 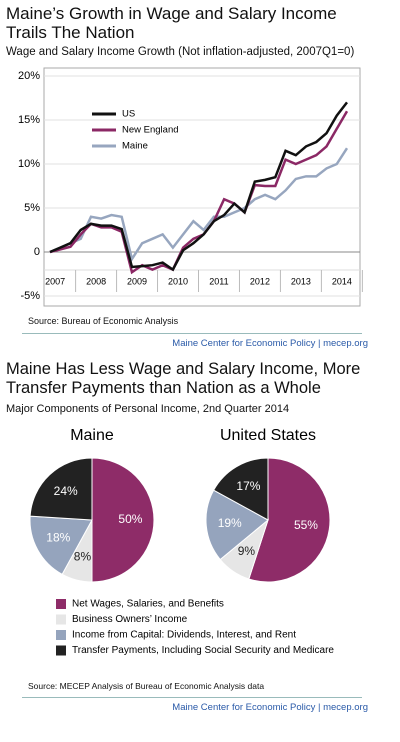 What do you see at coordinates (32, 208) in the screenshot?
I see `y-tick-label: 5%` at bounding box center [32, 208].